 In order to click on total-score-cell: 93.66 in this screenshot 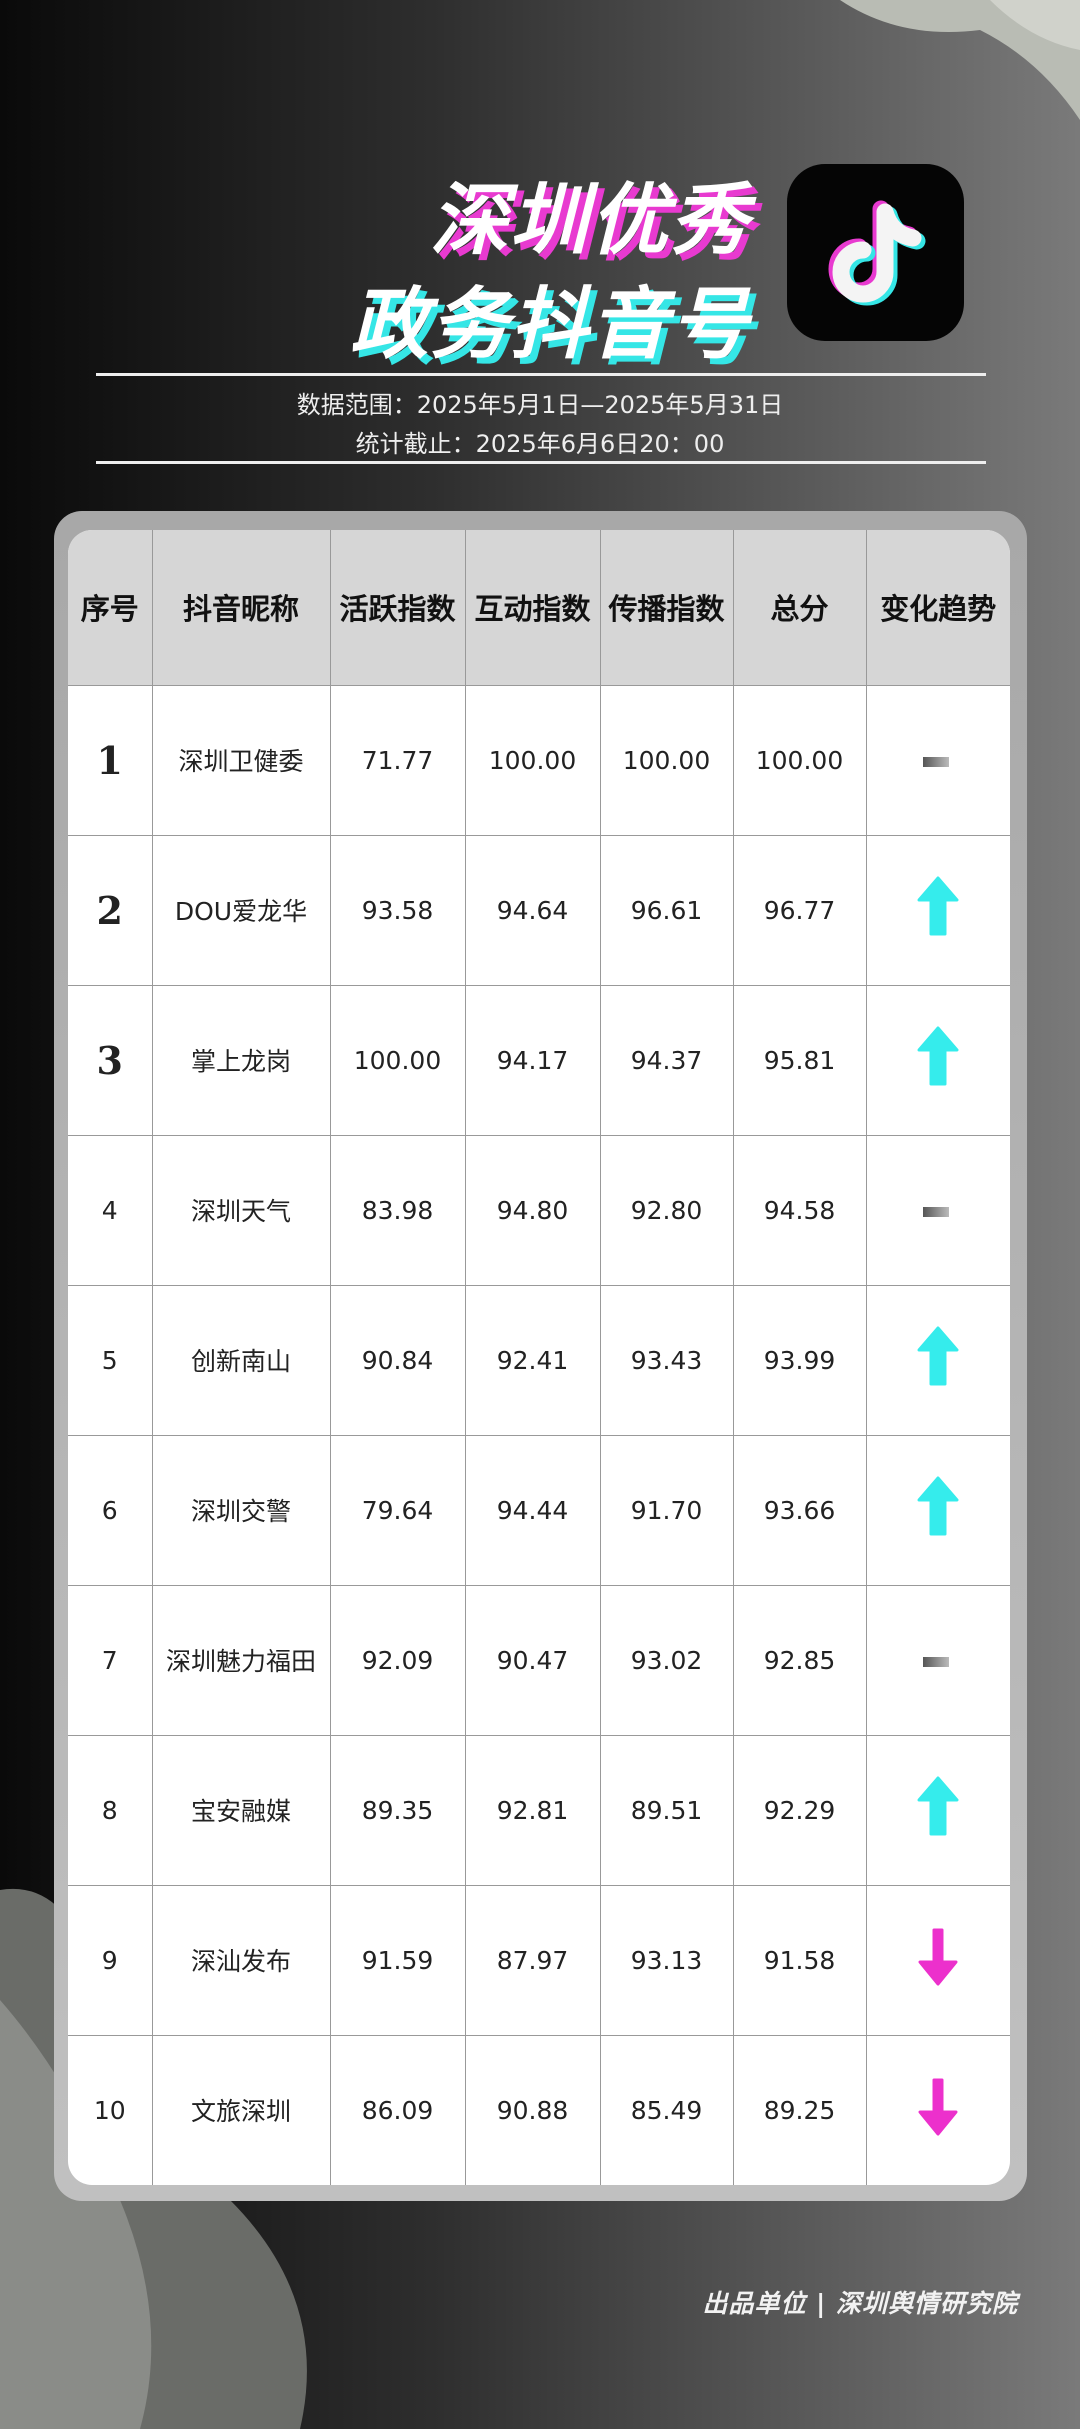, I will do `click(799, 1510)`.